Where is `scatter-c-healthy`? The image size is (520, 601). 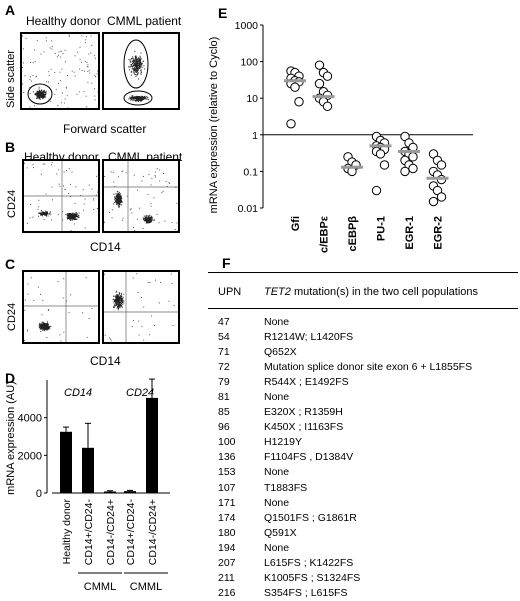
scatter-c-healthy is located at coordinates (61, 307).